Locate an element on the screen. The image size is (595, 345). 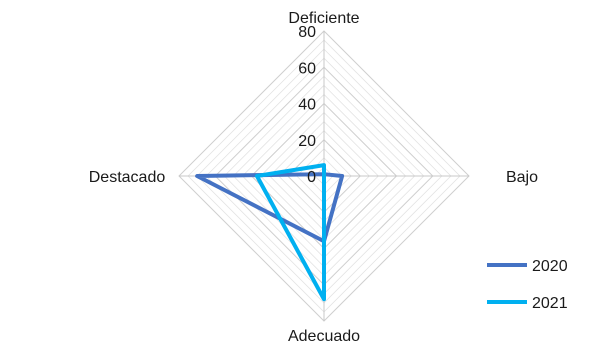
legend-label-2020: 2020 is located at coordinates (550, 266).